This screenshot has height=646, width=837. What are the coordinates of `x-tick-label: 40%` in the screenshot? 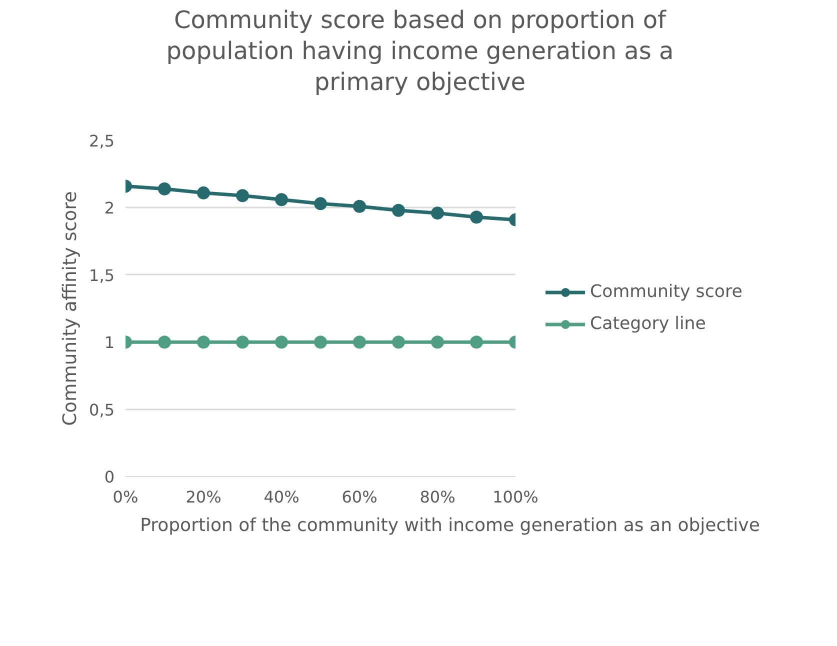 It's located at (282, 497).